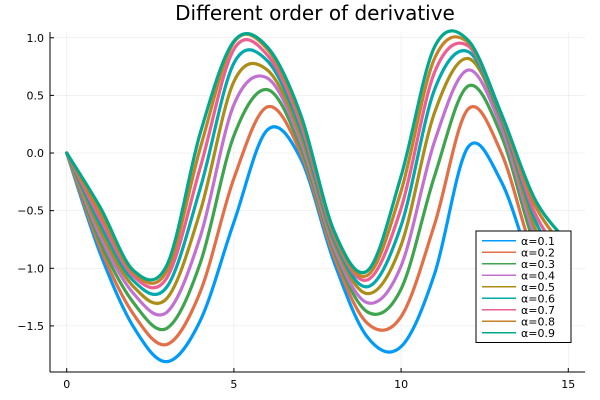 The image size is (600, 400). What do you see at coordinates (315, 13) in the screenshot?
I see `chart-title: Different order of derivative` at bounding box center [315, 13].